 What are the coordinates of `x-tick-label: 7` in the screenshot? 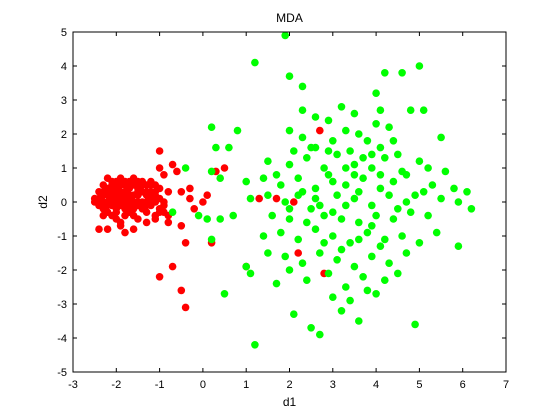 It's located at (506, 385).